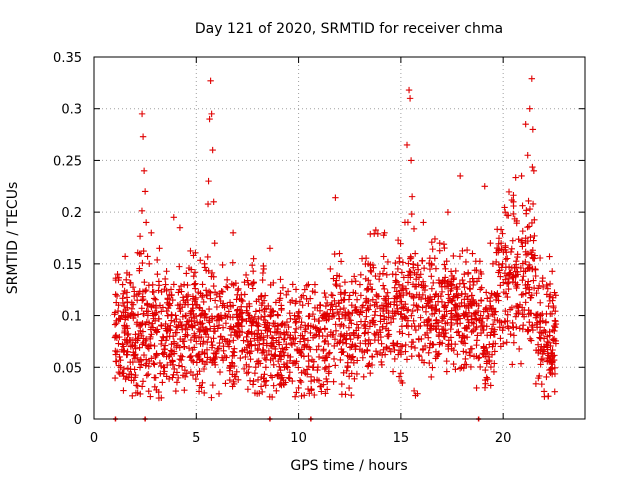 This screenshot has width=640, height=480. I want to click on x-tick-label: 10, so click(298, 438).